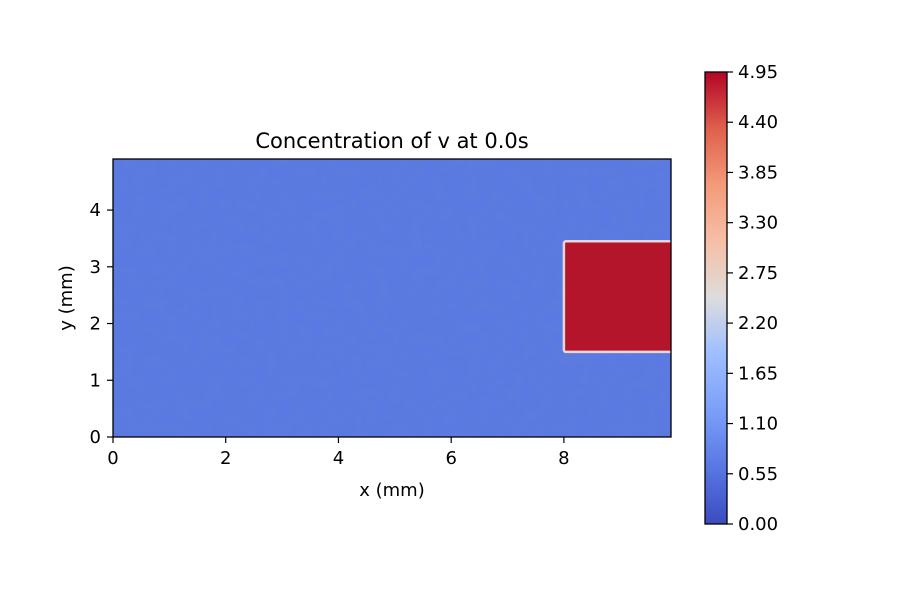 The image size is (900, 600). Describe the element at coordinates (758, 273) in the screenshot. I see `colorbar-tick-label: 2.75` at that location.